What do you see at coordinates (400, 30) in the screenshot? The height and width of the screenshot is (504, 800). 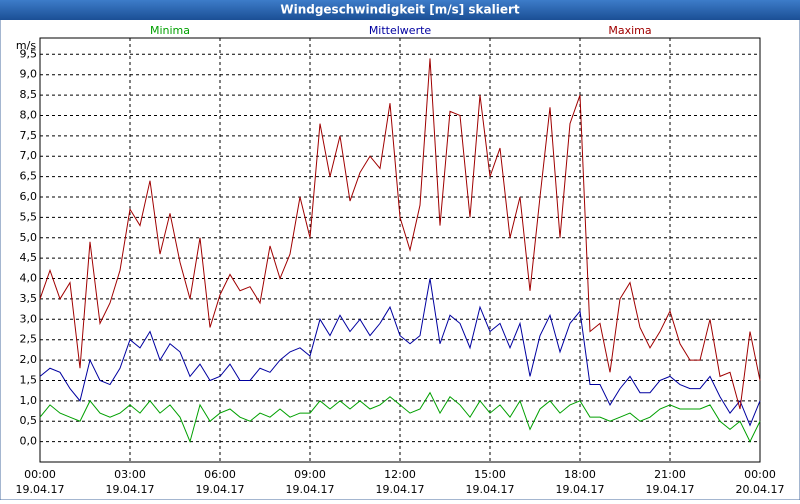 I see `legend-label: Mittelwerte` at bounding box center [400, 30].